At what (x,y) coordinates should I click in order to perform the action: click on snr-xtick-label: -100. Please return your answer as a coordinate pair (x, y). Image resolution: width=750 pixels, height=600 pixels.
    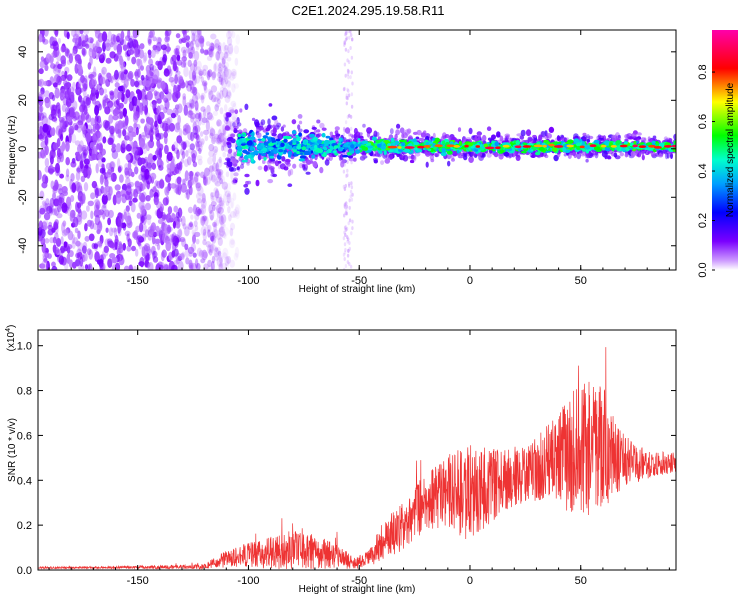
    Looking at the image, I should click on (248, 581).